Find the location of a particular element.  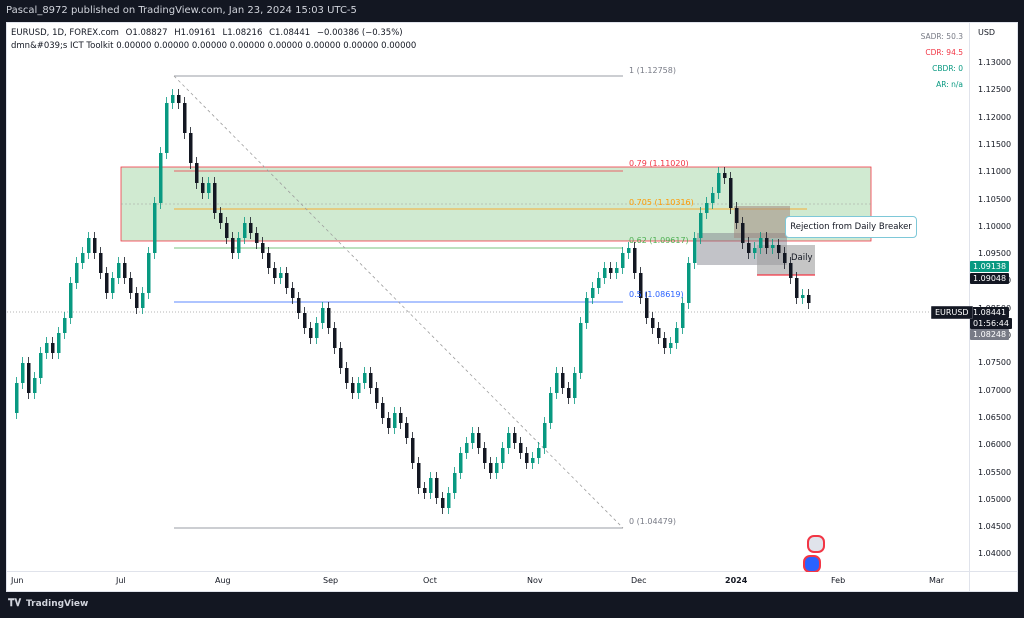

time-tick: Mar is located at coordinates (937, 580).